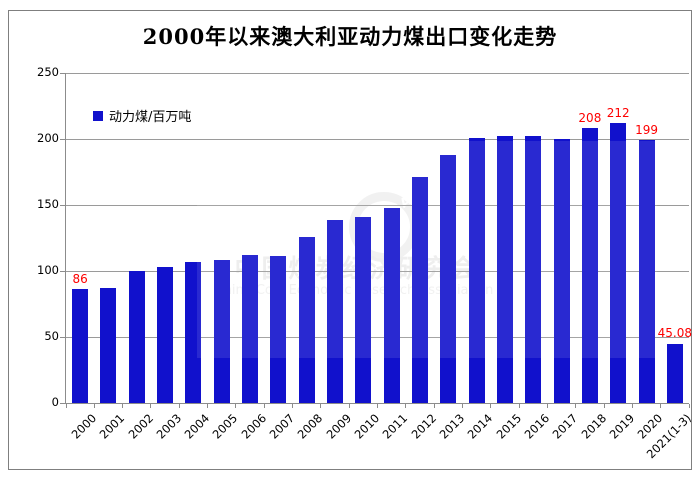 This screenshot has height=477, width=700. Describe the element at coordinates (48, 72) in the screenshot. I see `y-axis-label: 250` at that location.